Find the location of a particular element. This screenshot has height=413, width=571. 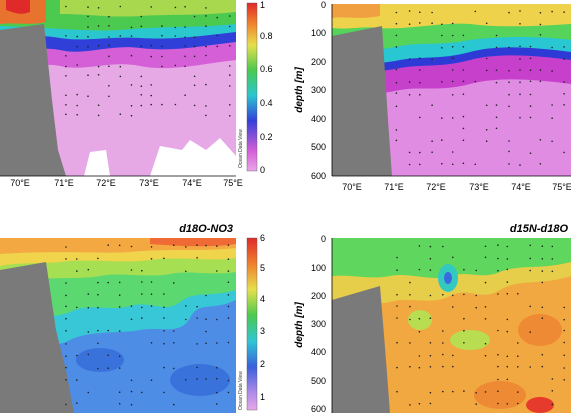

panel1-x-tick: 74°E is located at coordinates (192, 183).